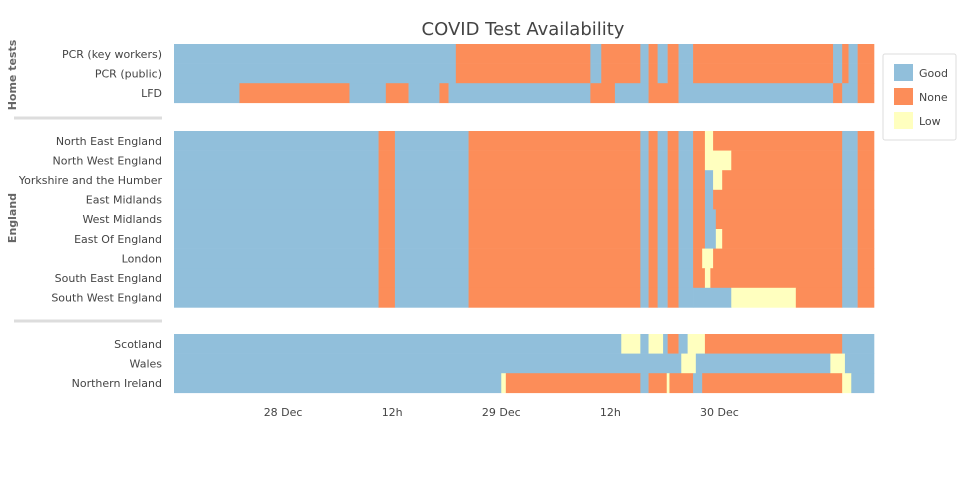  Describe the element at coordinates (501, 412) in the screenshot. I see `x-axis: 28 Dec 12h 29 Dec 12h 30 Dec` at that location.